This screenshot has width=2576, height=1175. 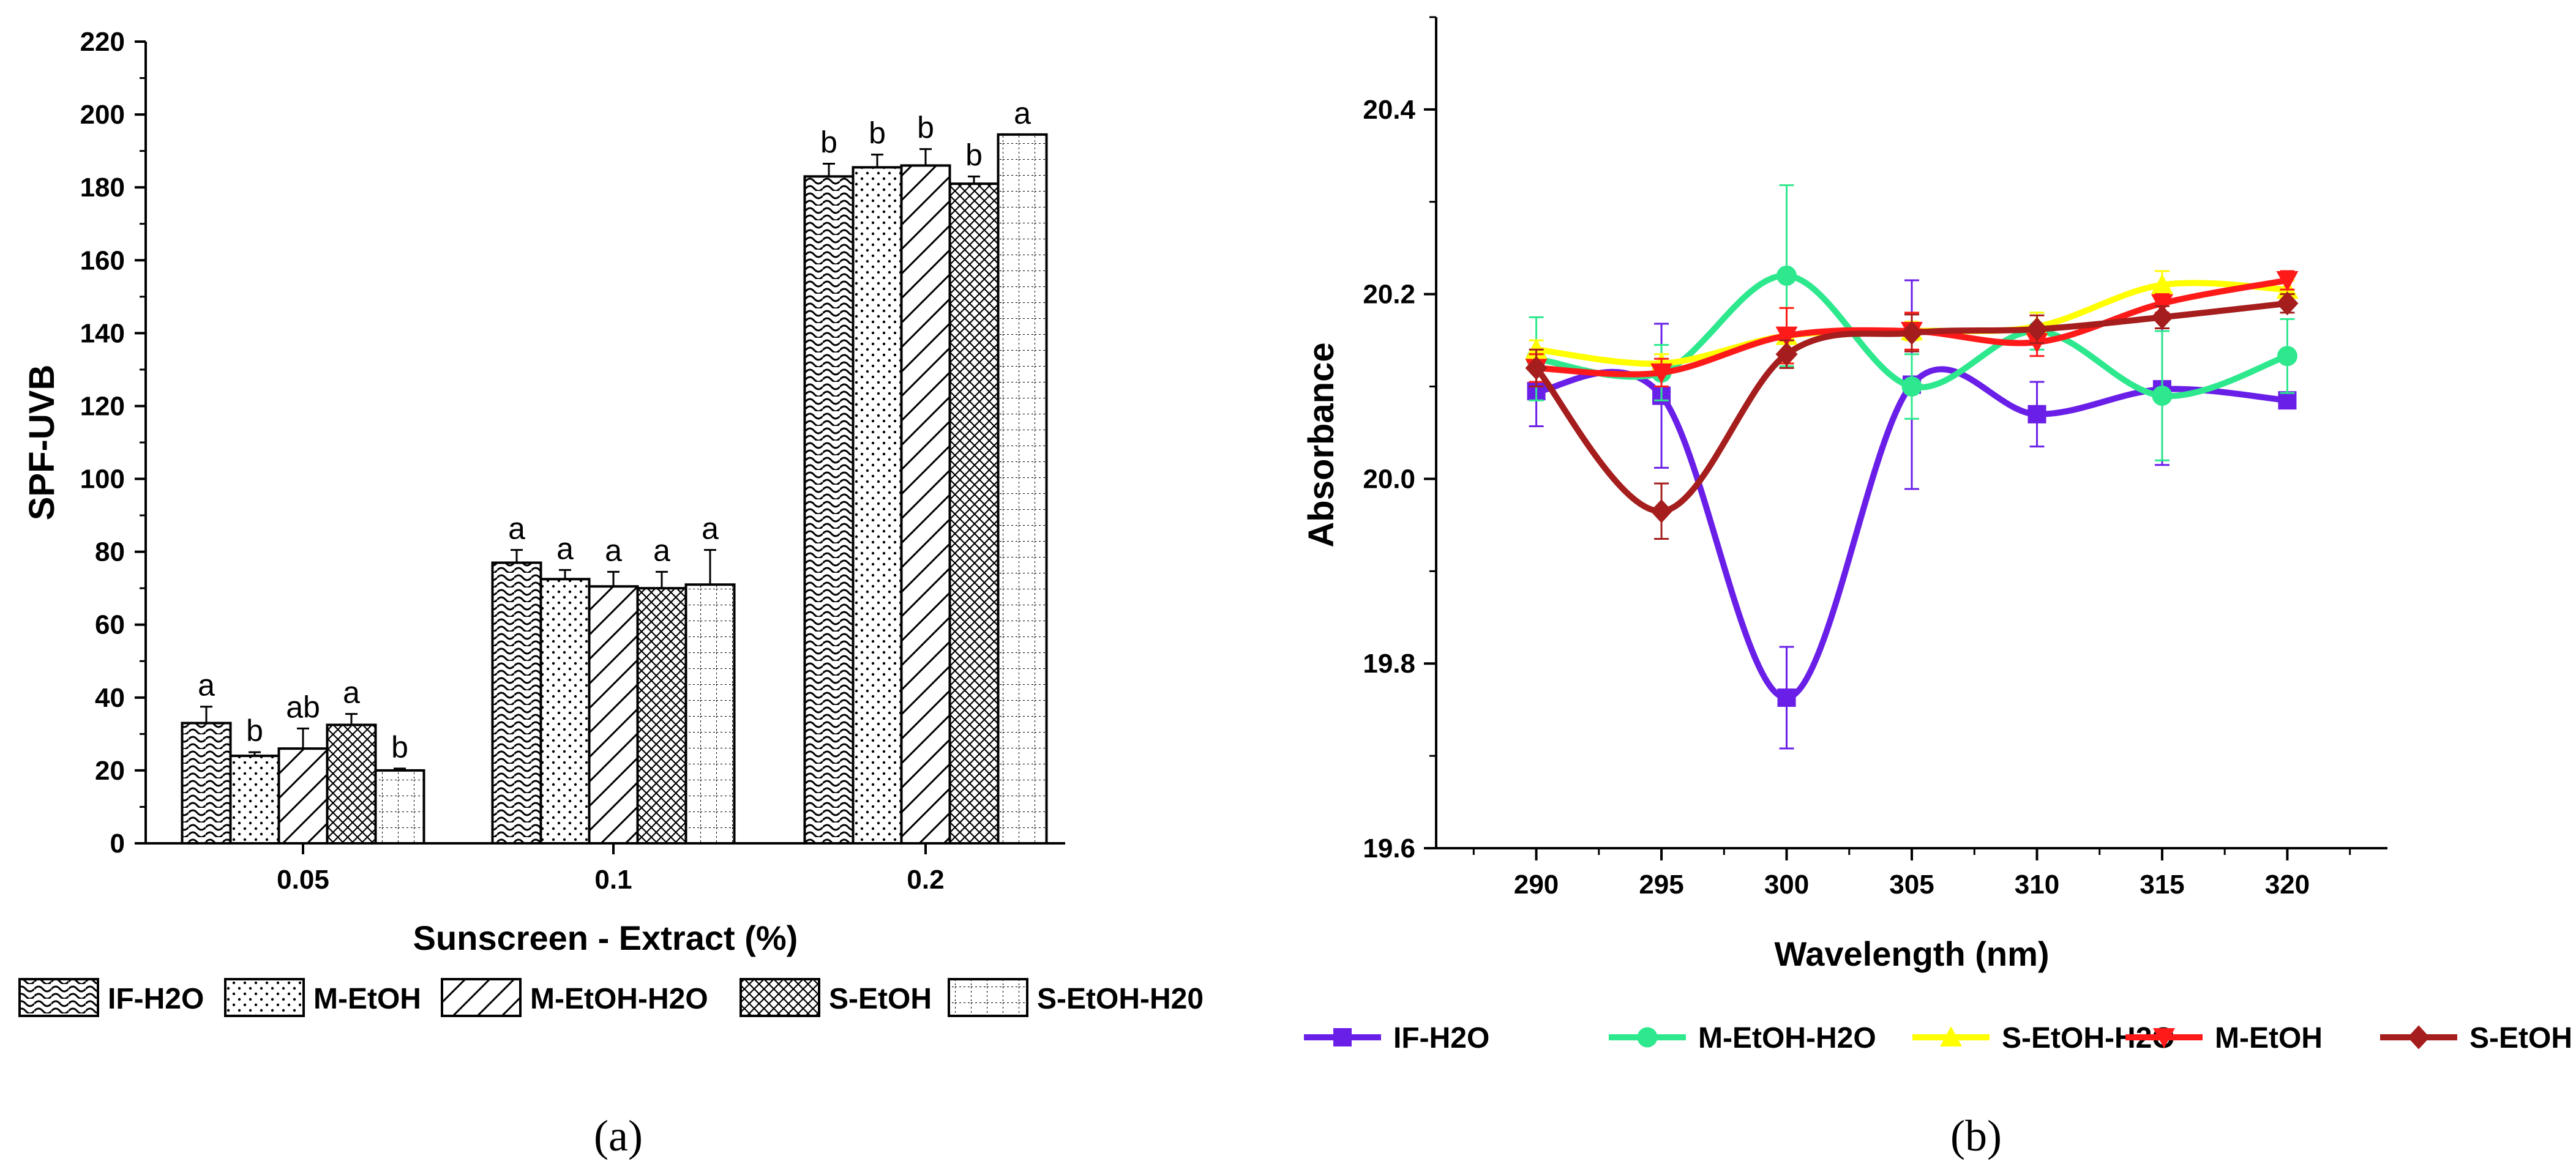 What do you see at coordinates (103, 260) in the screenshot?
I see `y-tick-label: 160` at bounding box center [103, 260].